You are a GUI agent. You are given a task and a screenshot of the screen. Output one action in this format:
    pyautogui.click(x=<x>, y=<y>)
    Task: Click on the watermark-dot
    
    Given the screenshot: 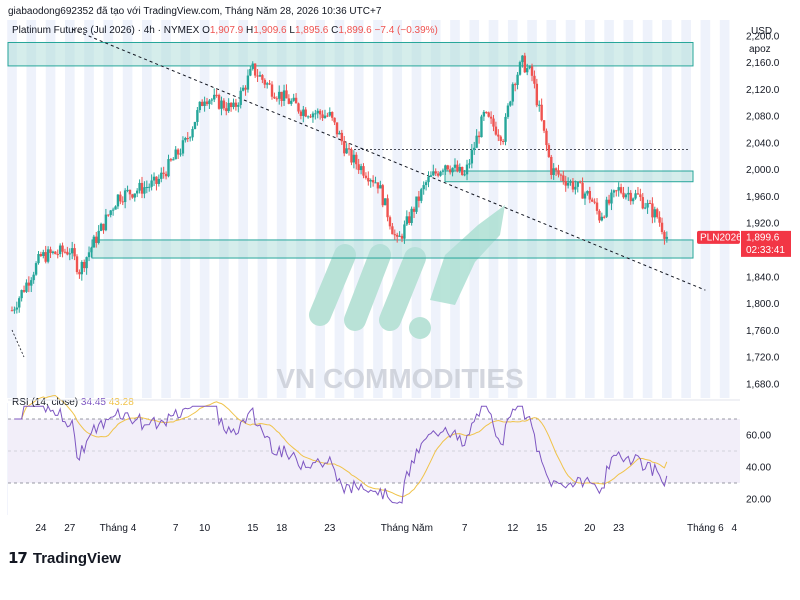 What is the action you would take?
    pyautogui.click(x=420, y=328)
    